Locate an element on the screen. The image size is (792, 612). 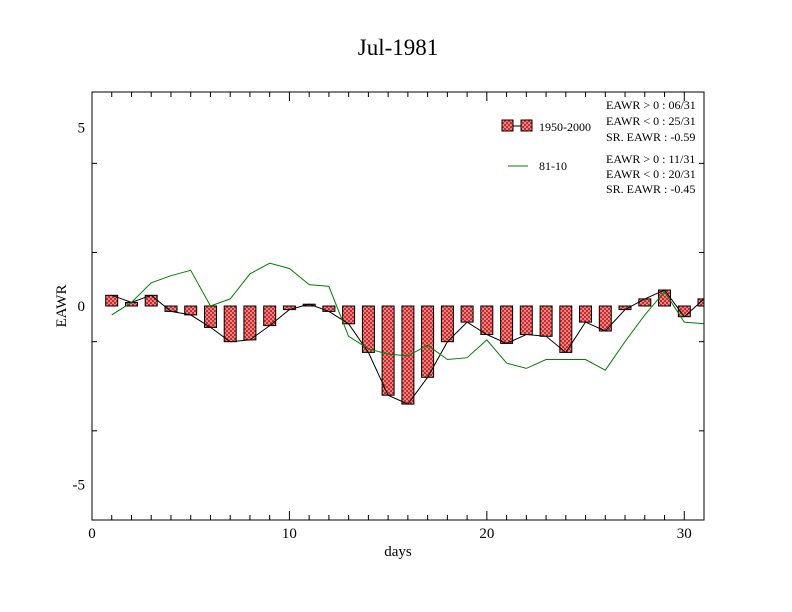
legend-swatch-left is located at coordinates (507, 125).